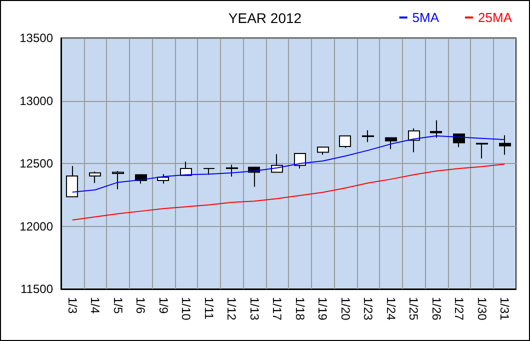 This screenshot has width=530, height=341. What do you see at coordinates (481, 309) in the screenshot?
I see `x-tick-label: 1/30` at bounding box center [481, 309].